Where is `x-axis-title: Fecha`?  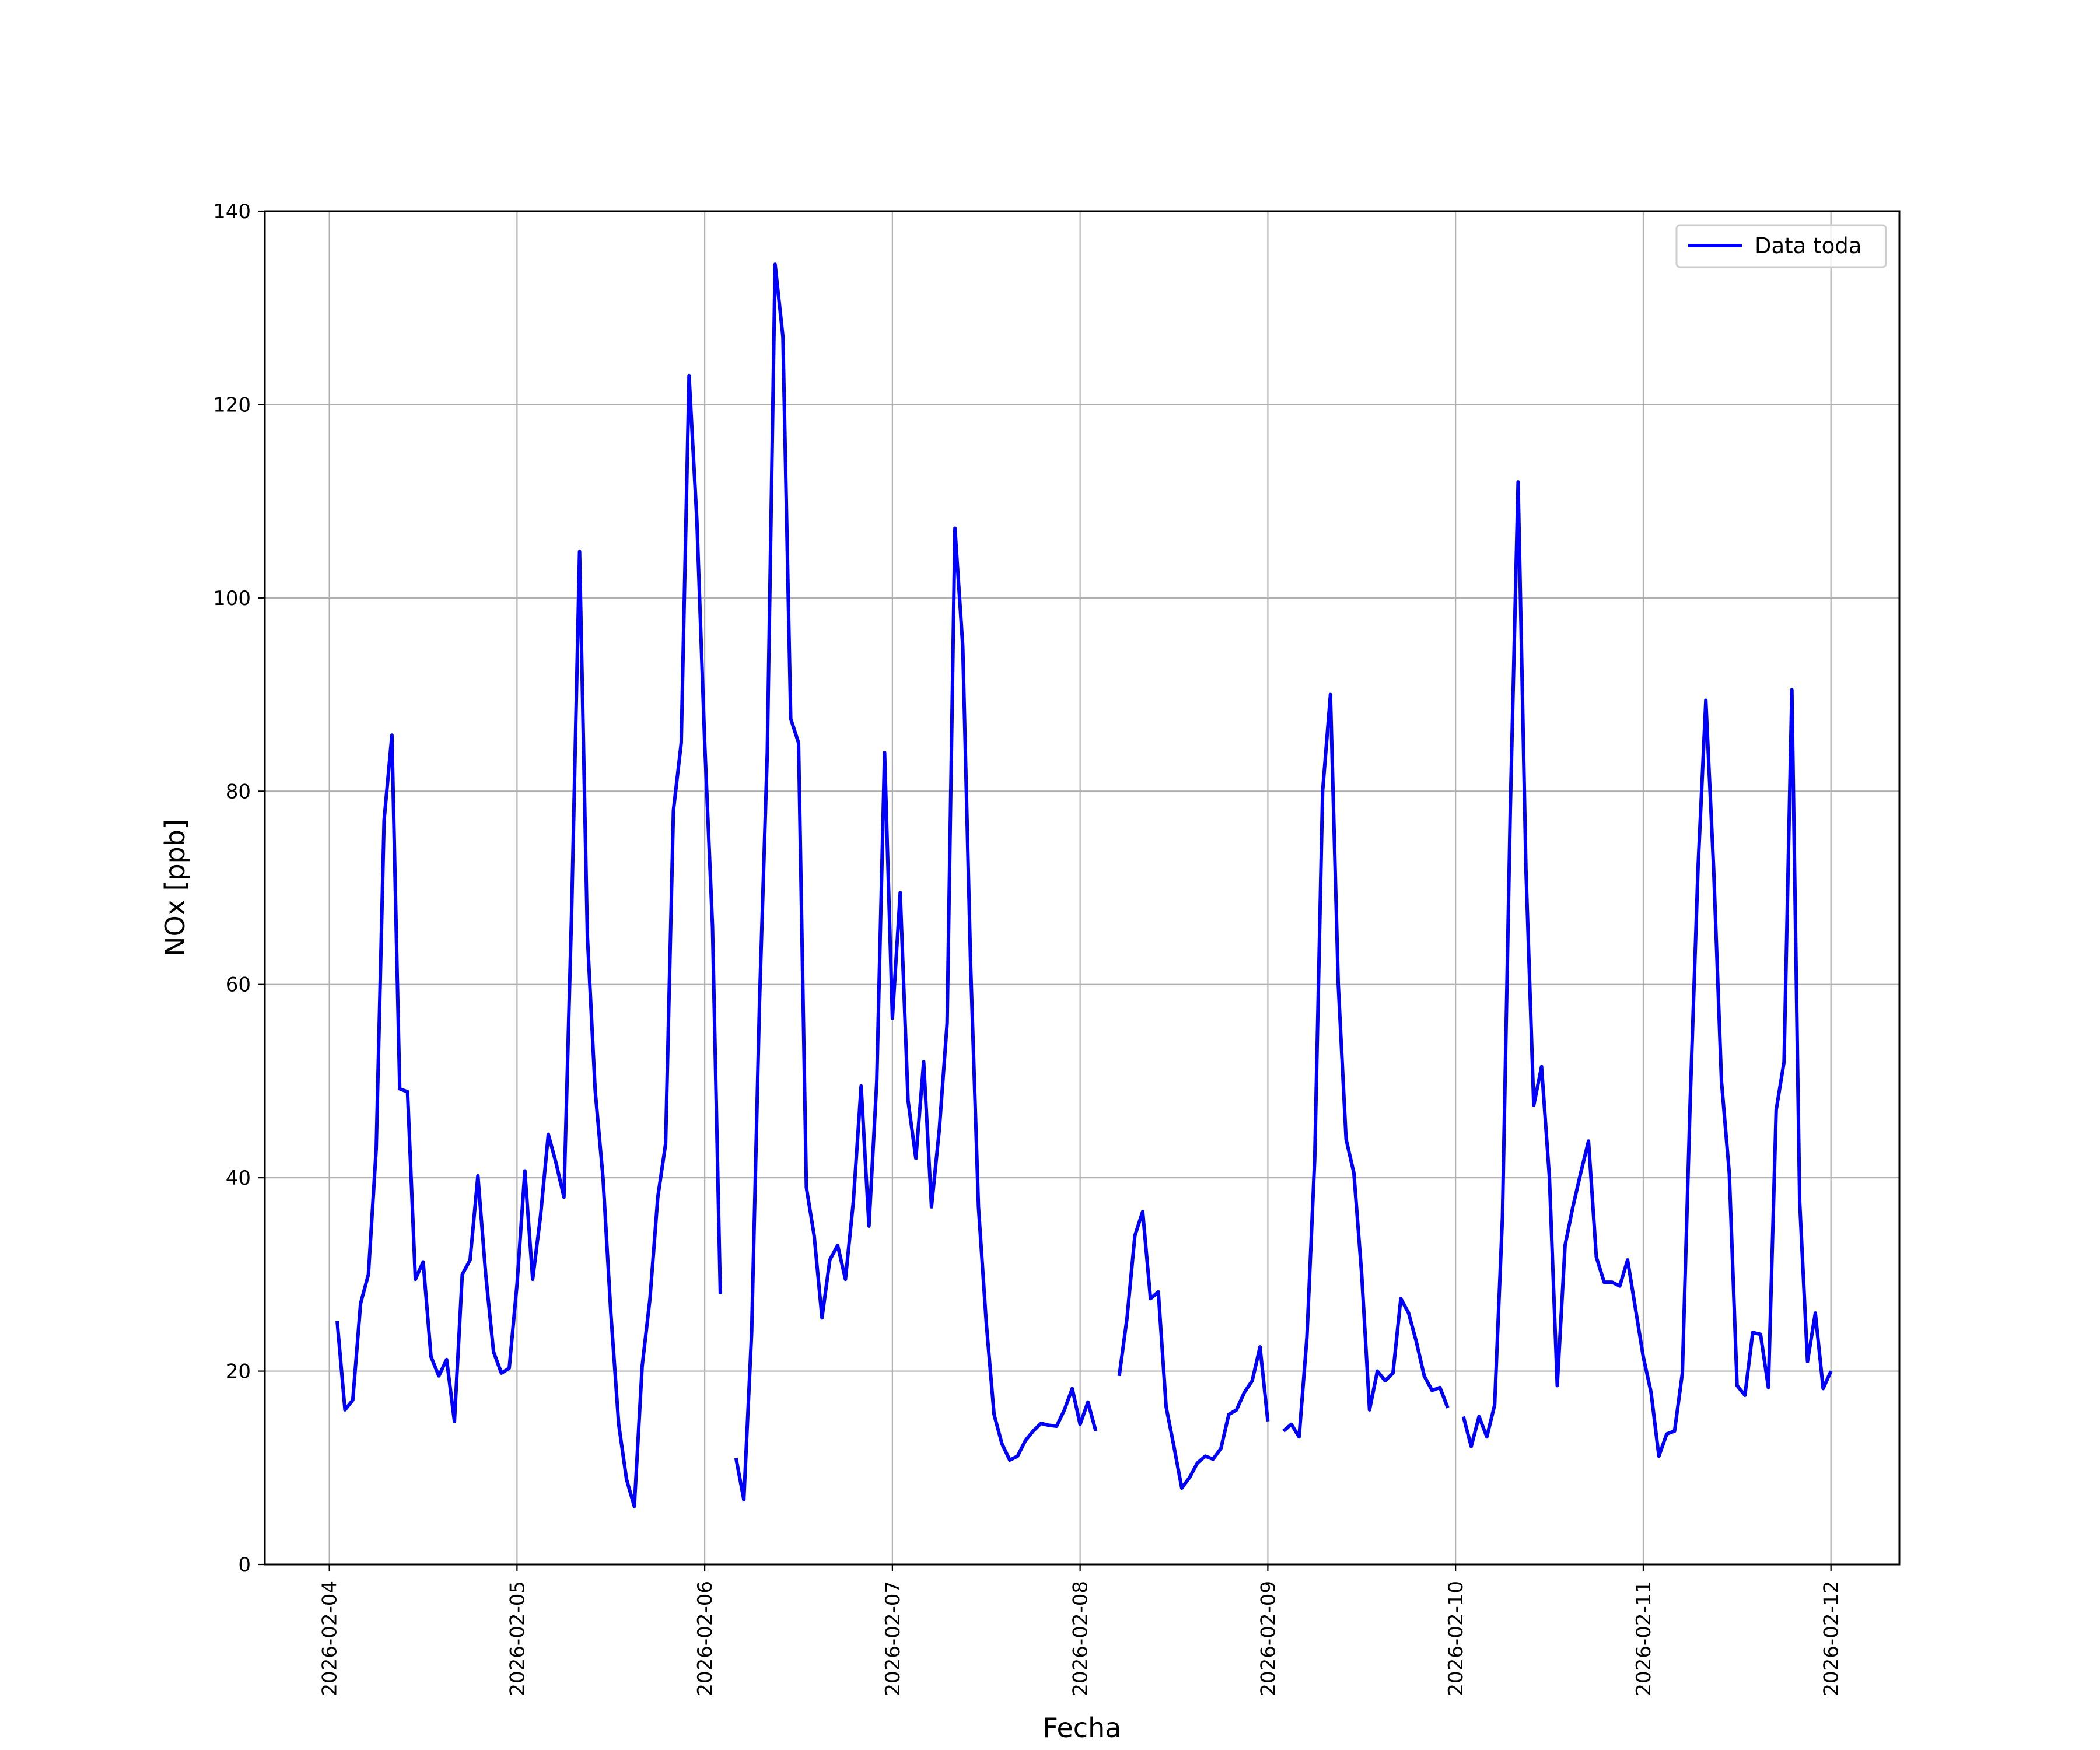
x-axis-title: Fecha is located at coordinates (1082, 1728).